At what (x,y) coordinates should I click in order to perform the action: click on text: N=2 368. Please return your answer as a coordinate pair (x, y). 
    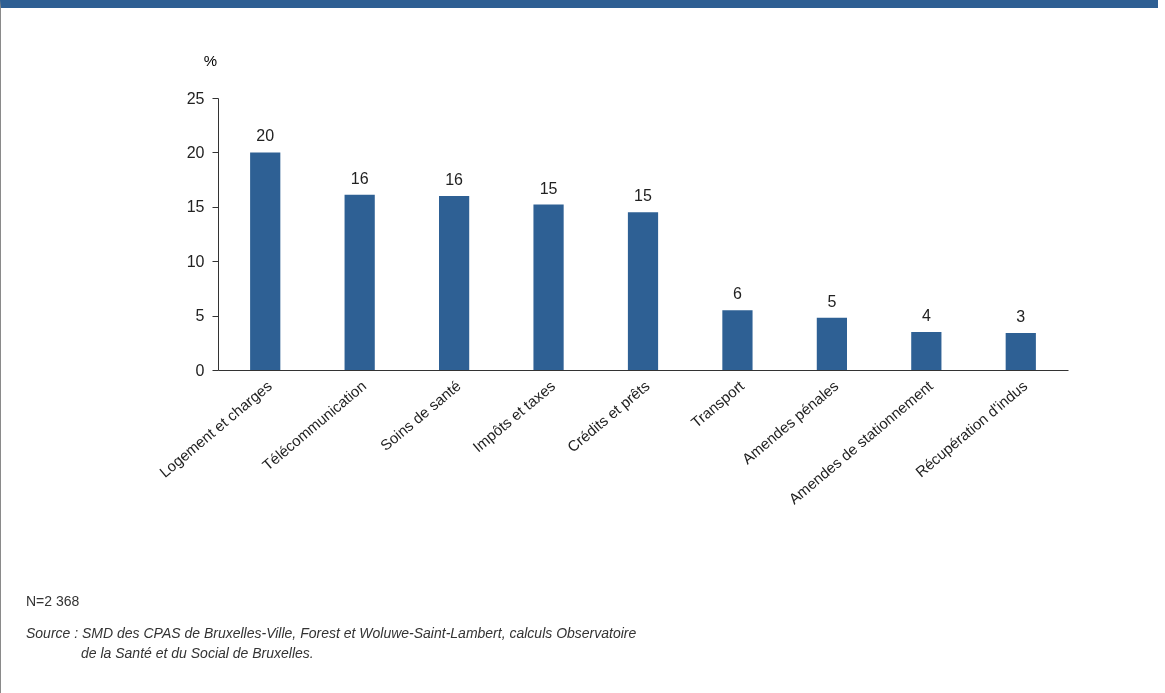
    Looking at the image, I should click on (53, 601).